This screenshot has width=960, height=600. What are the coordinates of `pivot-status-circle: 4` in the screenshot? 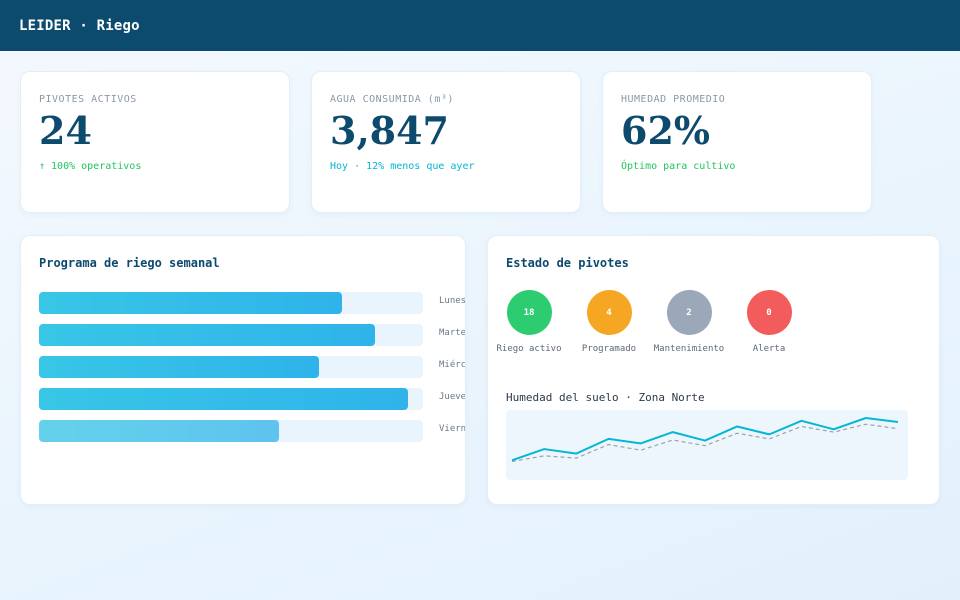 It's located at (609, 312).